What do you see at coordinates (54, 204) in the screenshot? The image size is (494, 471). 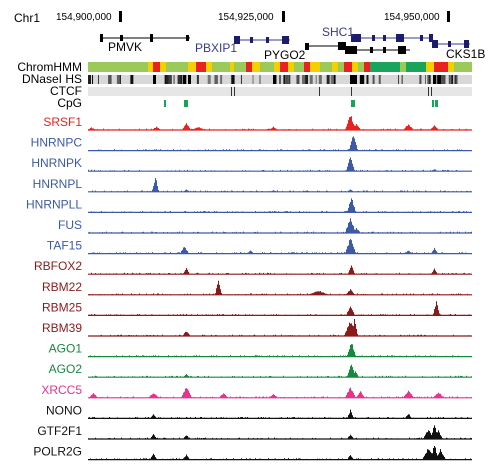 I see `track-label-hnrnpll: HNRNPLL` at bounding box center [54, 204].